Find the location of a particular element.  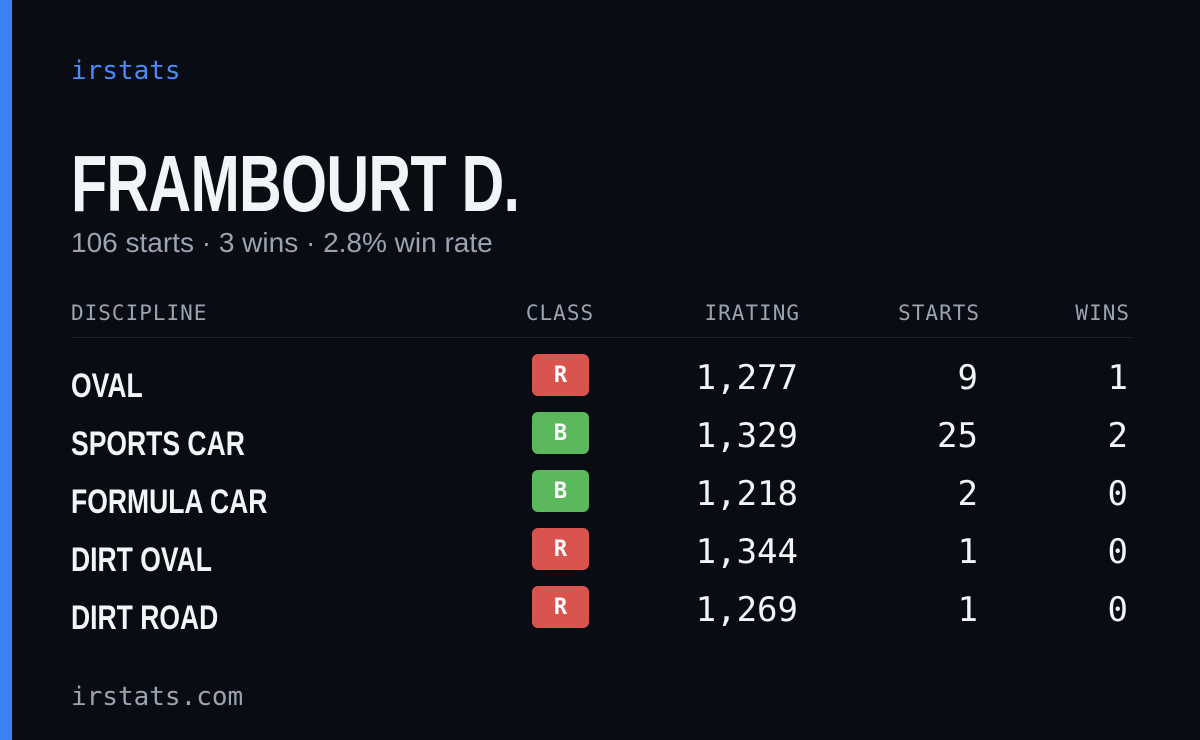

column-header: DISCIPLINE is located at coordinates (139, 313).